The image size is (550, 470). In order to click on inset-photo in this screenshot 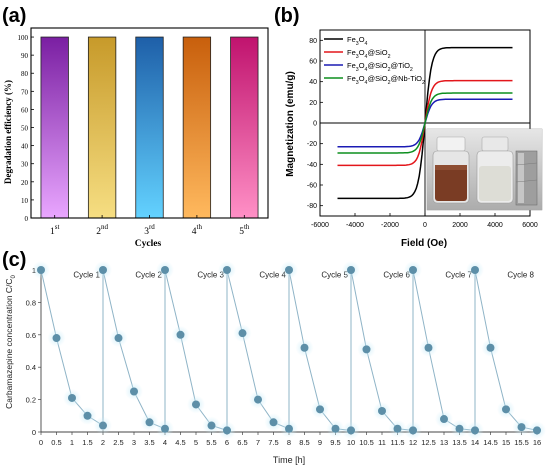, I will do `click(484, 169)`.